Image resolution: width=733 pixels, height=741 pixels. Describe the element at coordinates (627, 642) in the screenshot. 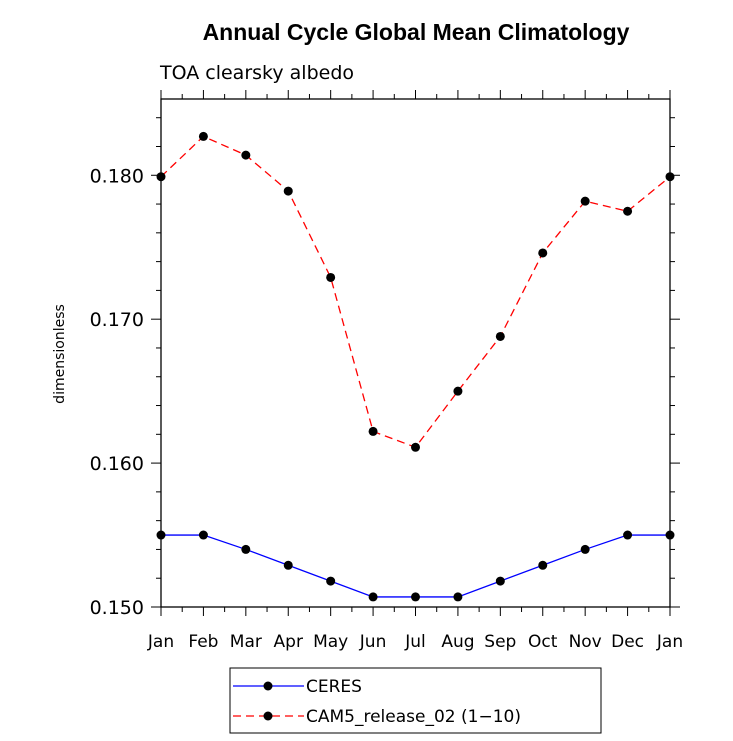

I see `x-tick-label: Dec` at that location.